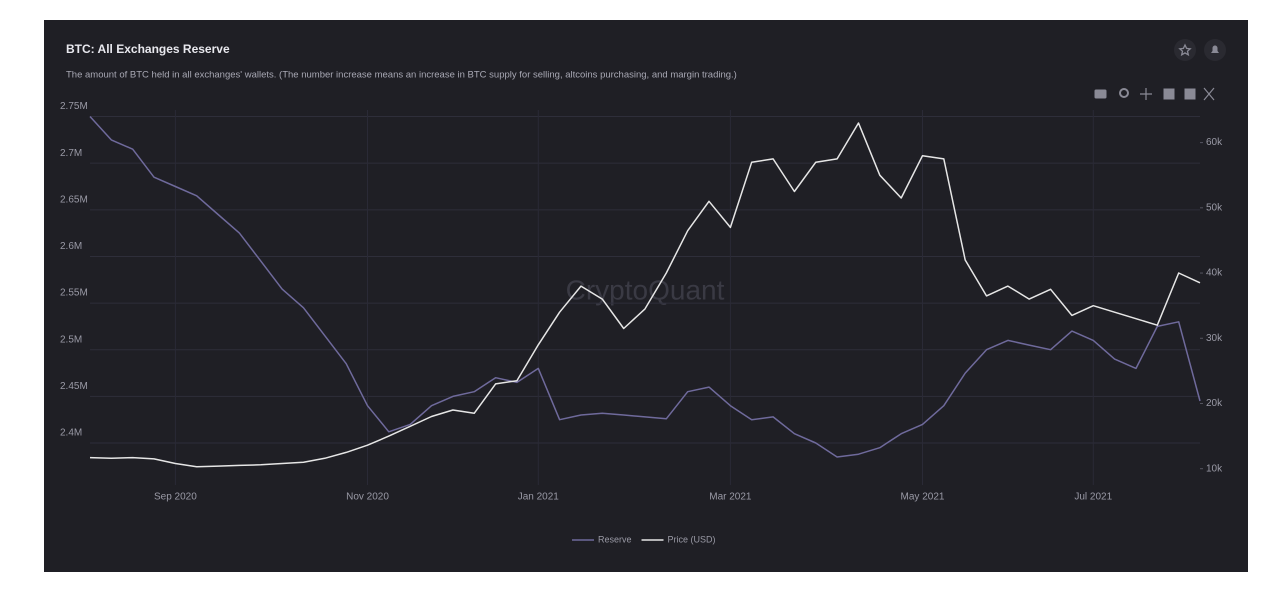 The height and width of the screenshot is (600, 1282). Describe the element at coordinates (1190, 94) in the screenshot. I see `zoom-out-icon` at that location.